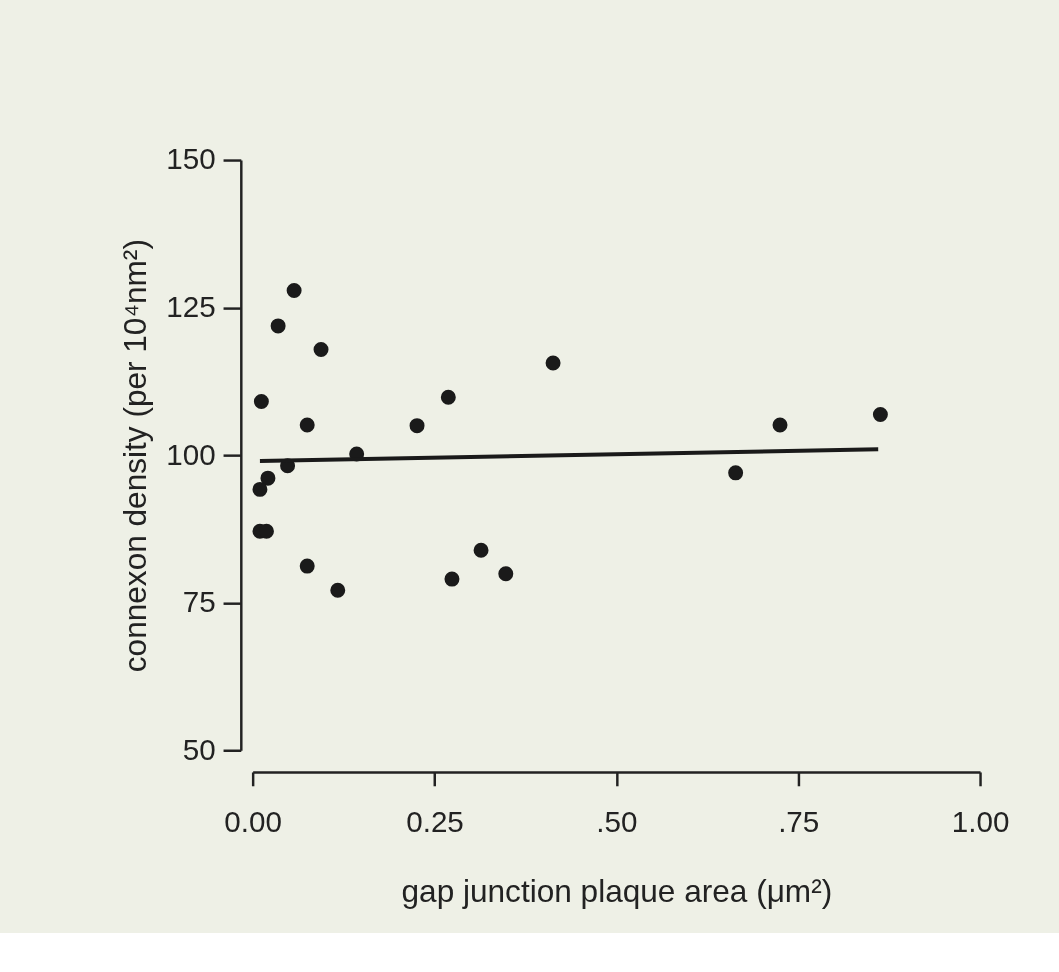 The image size is (1059, 972). What do you see at coordinates (253, 821) in the screenshot?
I see `x-tick-label: 0.00` at bounding box center [253, 821].